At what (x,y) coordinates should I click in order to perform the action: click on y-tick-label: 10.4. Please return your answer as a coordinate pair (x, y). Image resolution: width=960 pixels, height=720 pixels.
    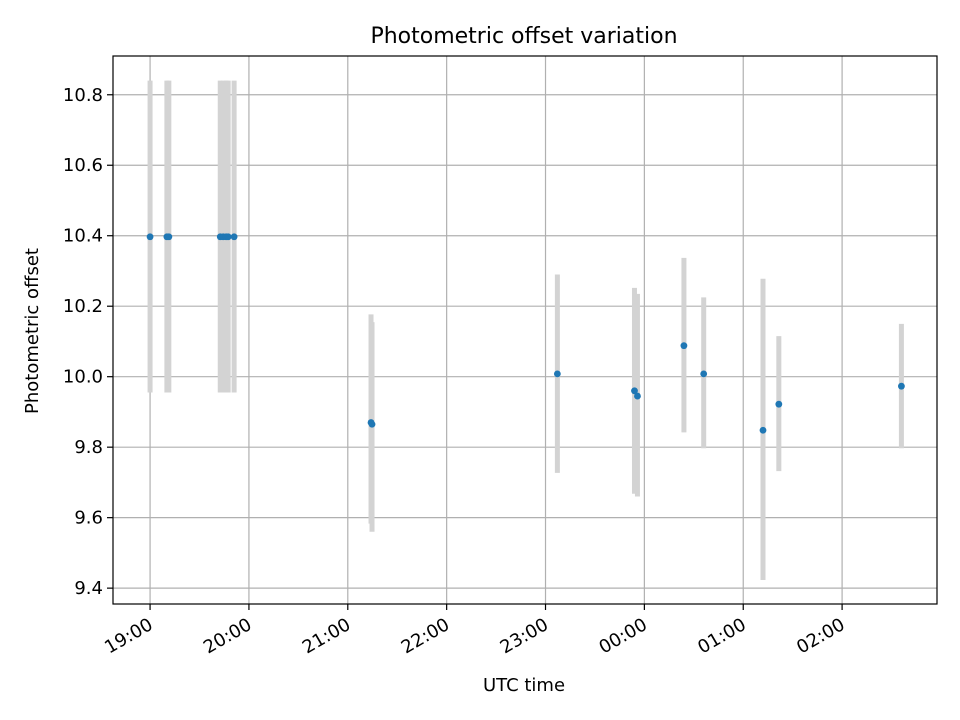
    Looking at the image, I should click on (83, 236).